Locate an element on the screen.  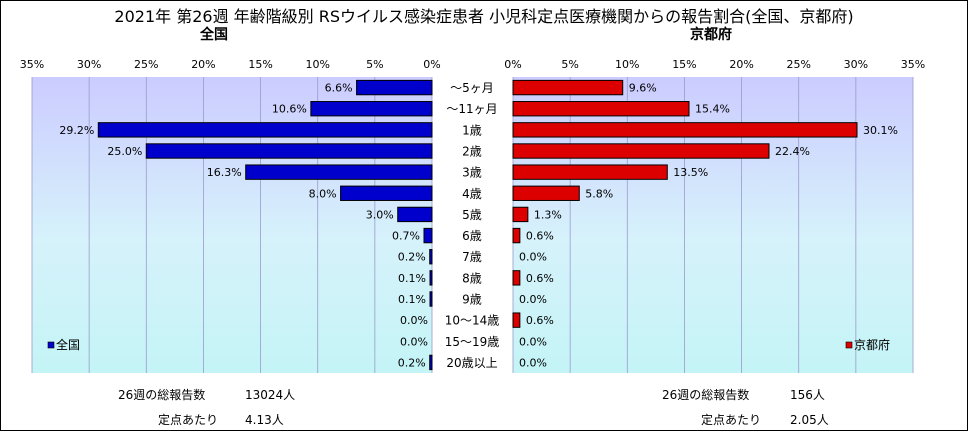
national-data-label: 25.0% is located at coordinates (124, 151).